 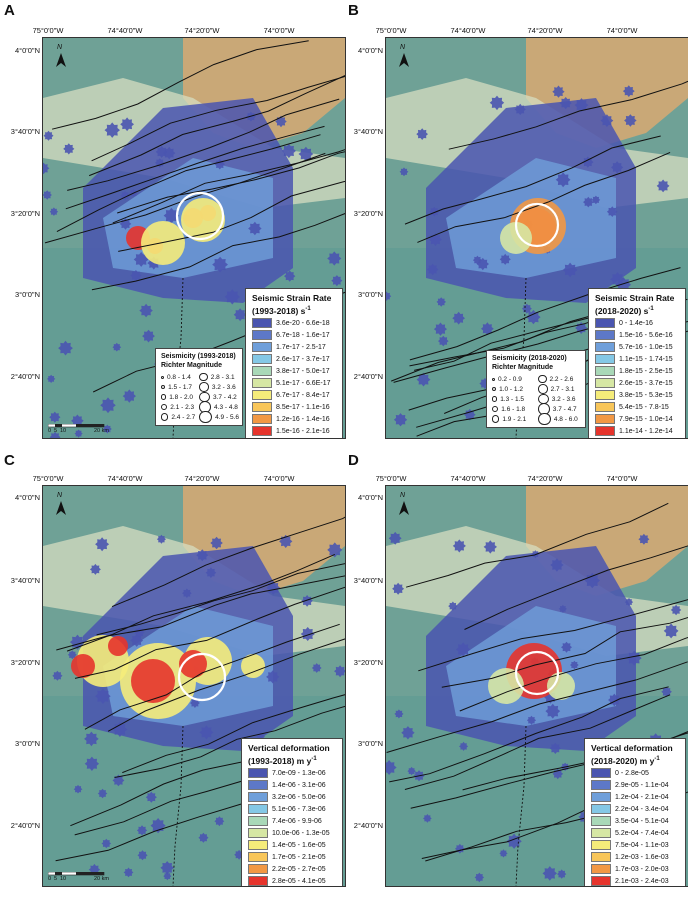 I want to click on seismicity-title: Seismicity (2018-2020), so click(x=529, y=358).